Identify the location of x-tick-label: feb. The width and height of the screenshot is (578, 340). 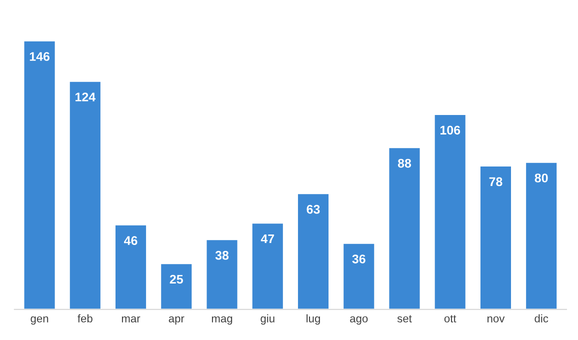
(85, 318).